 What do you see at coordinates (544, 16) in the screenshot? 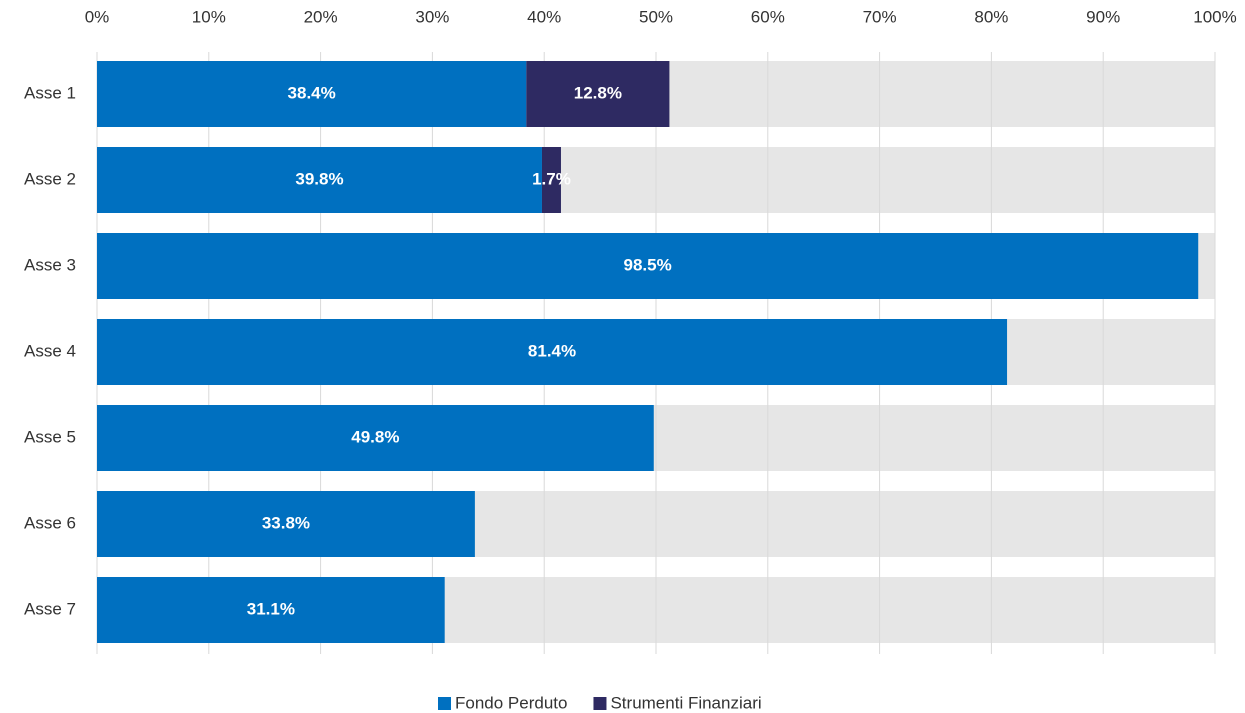
I see `x-tick-label: 40%` at bounding box center [544, 16].